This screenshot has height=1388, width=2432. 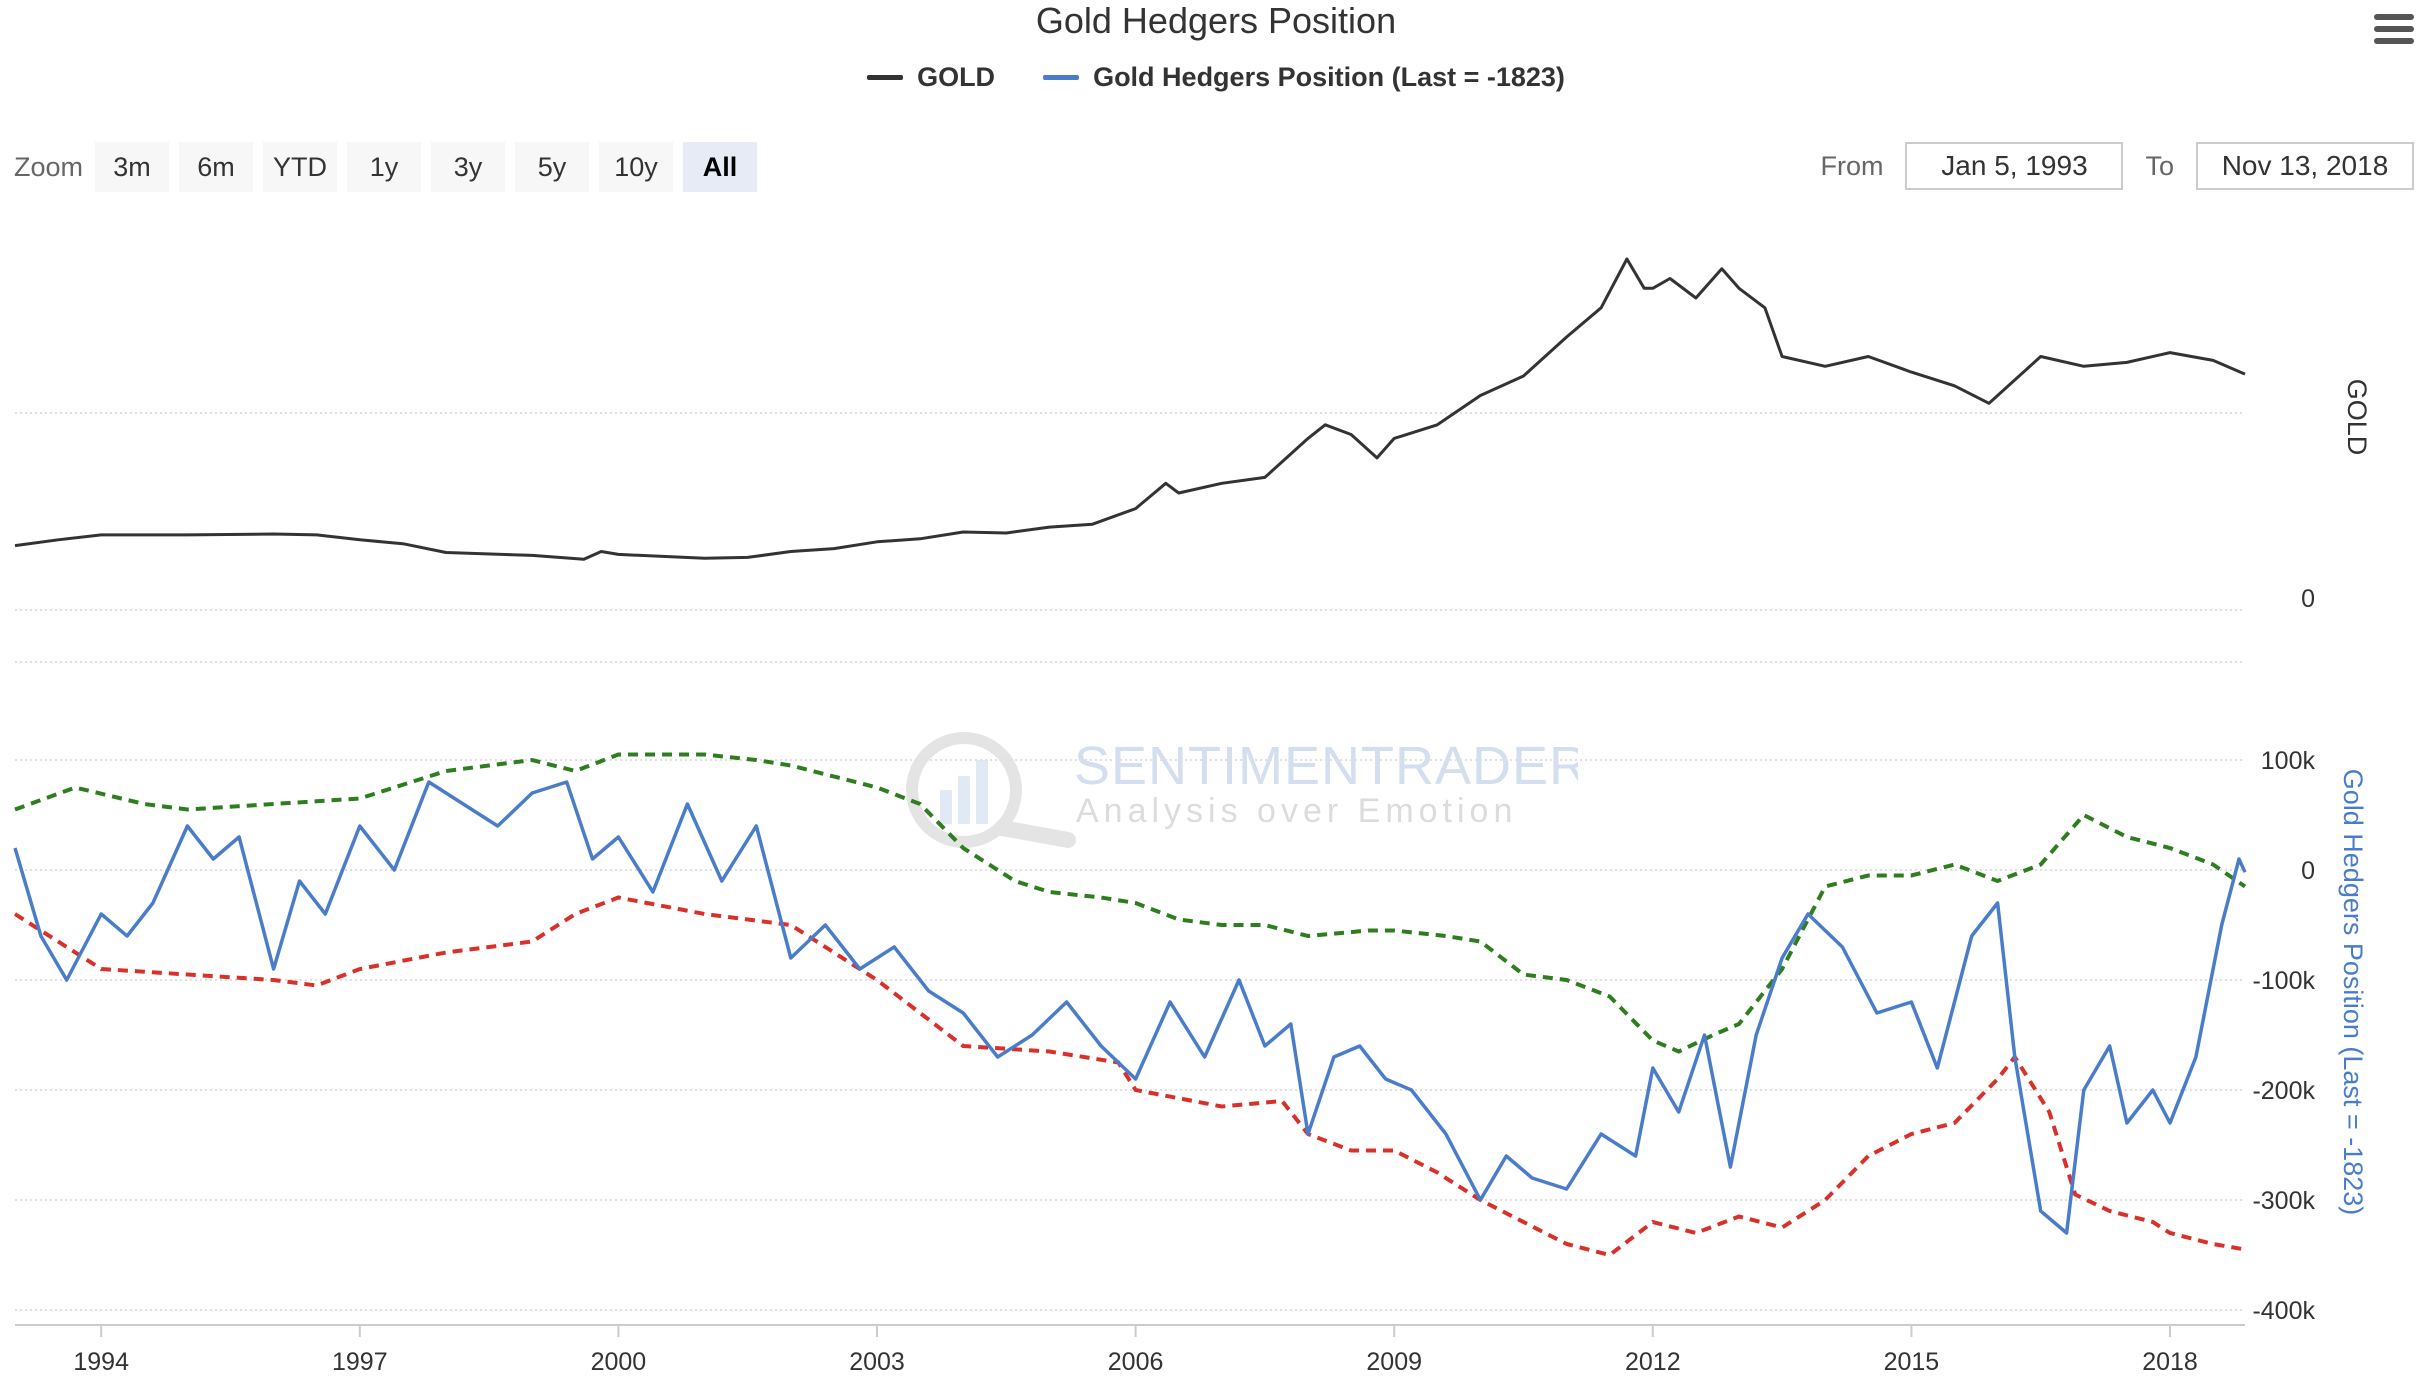 What do you see at coordinates (360, 1362) in the screenshot?
I see `x-tick-label: 1997` at bounding box center [360, 1362].